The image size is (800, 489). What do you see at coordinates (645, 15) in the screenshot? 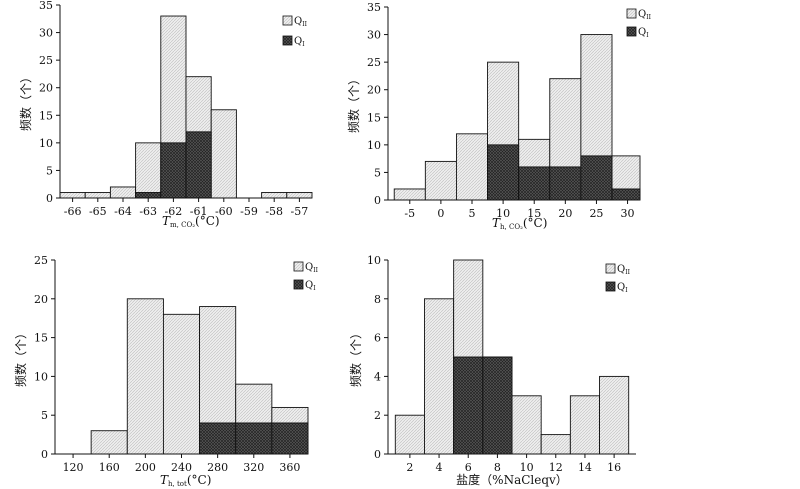
I see `panel-2-legend-label-qii: QII` at bounding box center [645, 15].